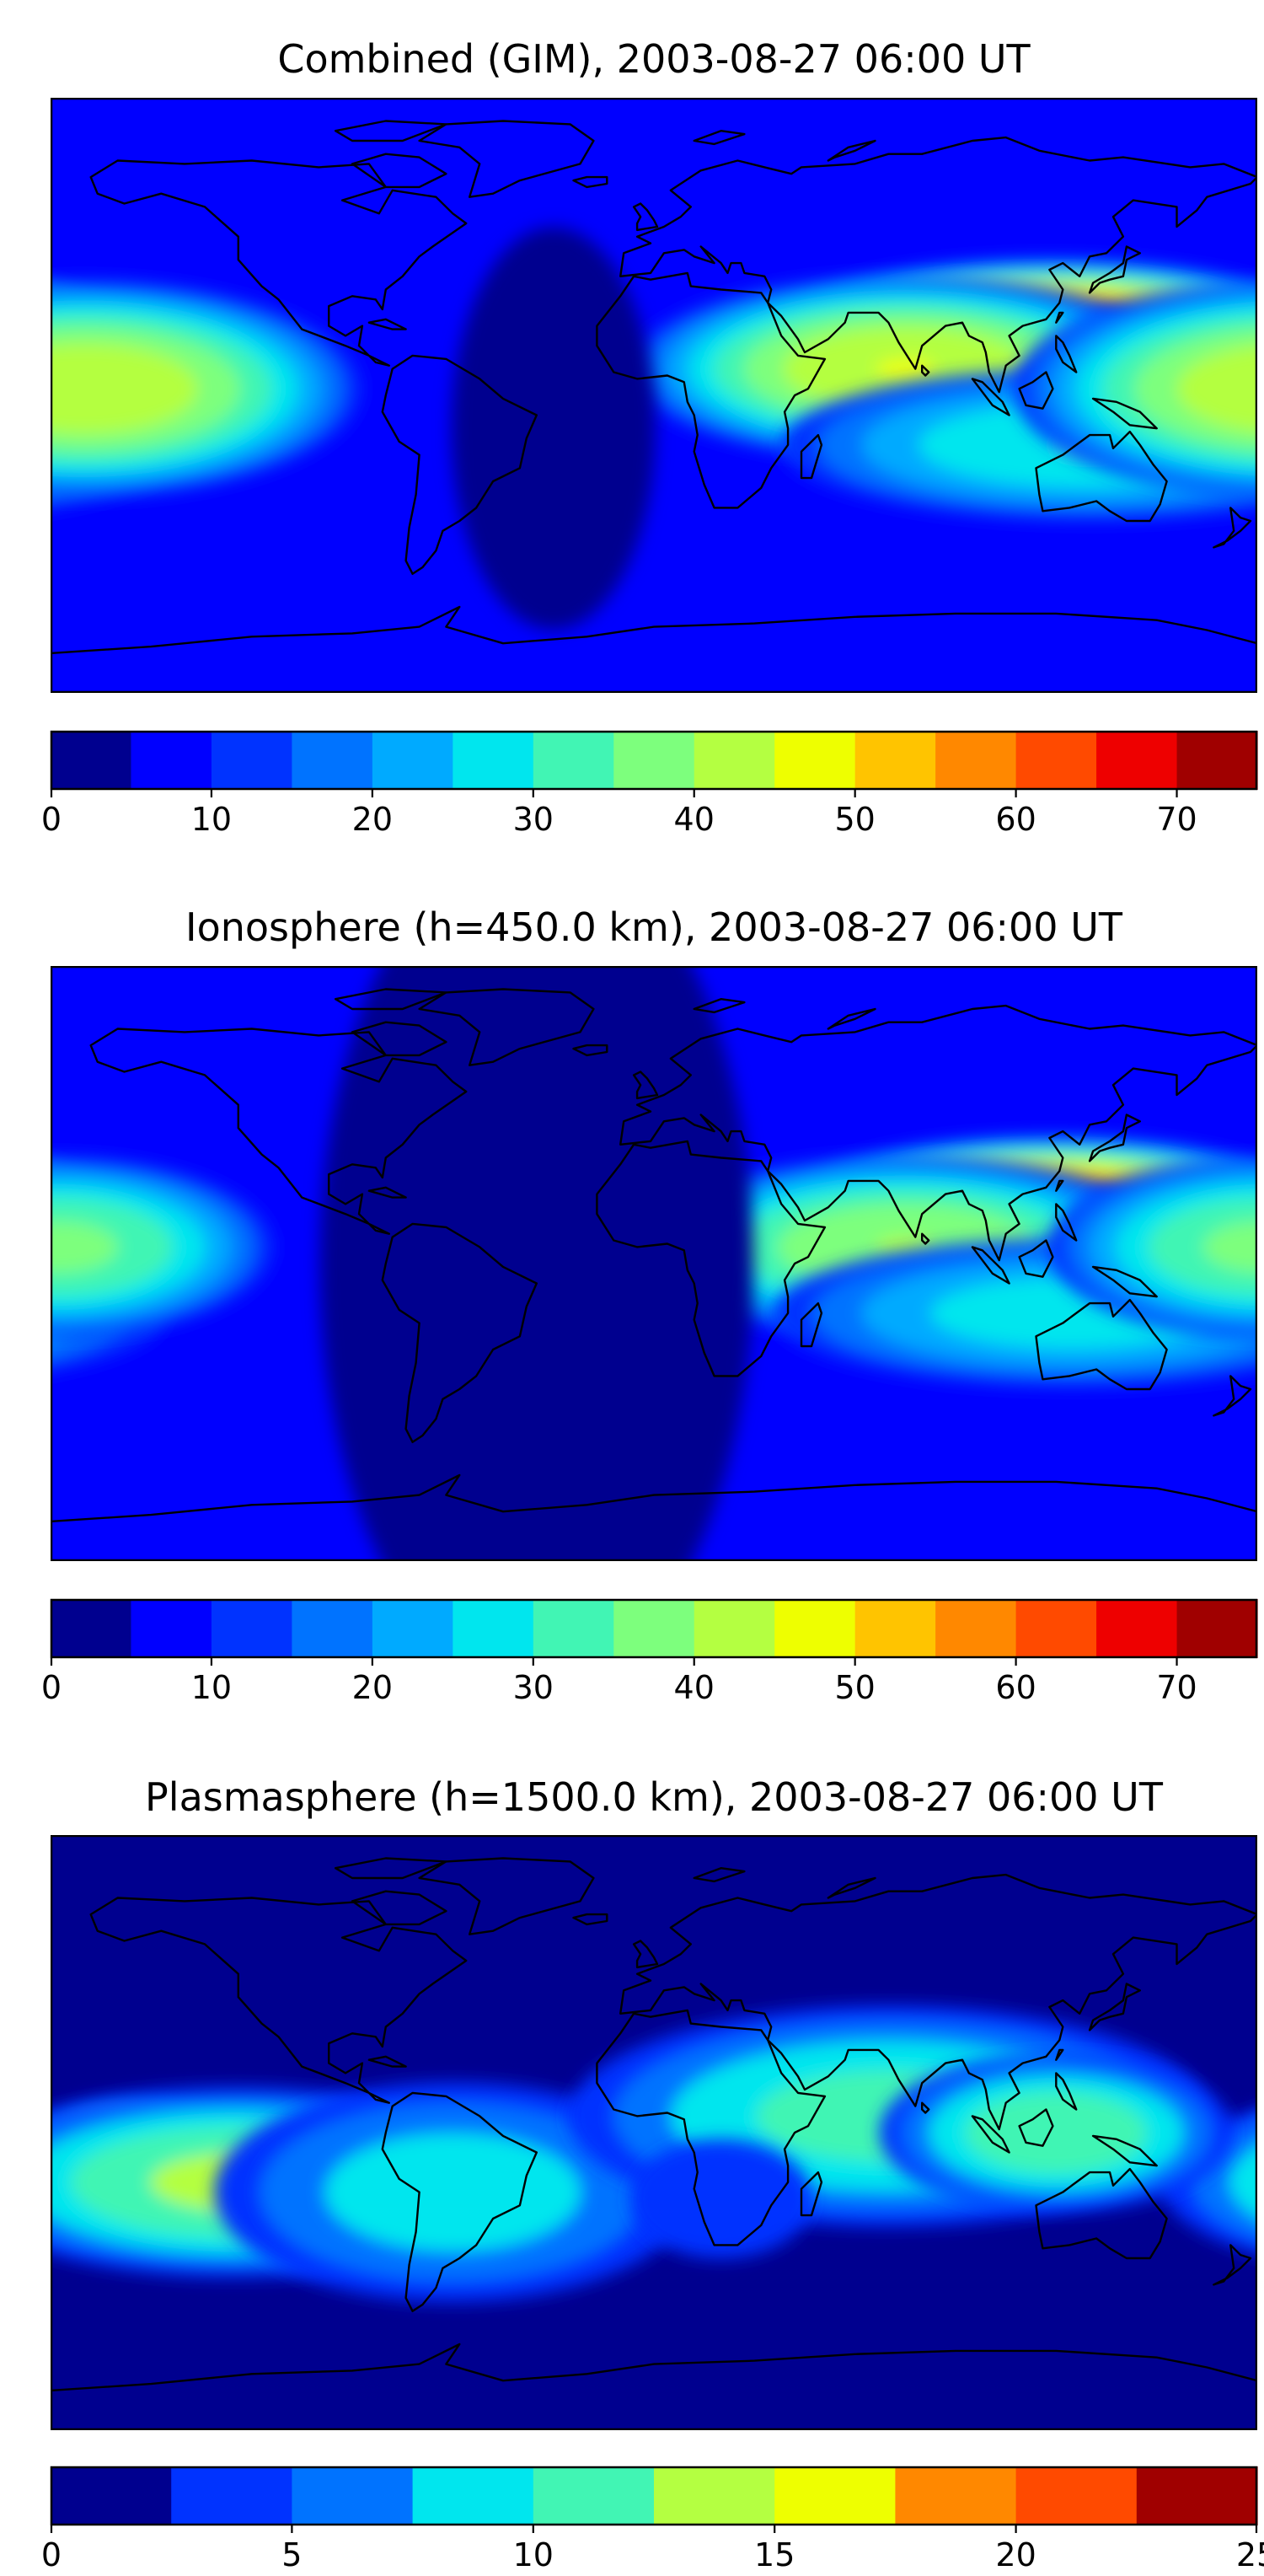 This screenshot has width=1264, height=2576. I want to click on colorbar-combined: 0 10 20 30 40 50 60 70, so click(650, 784).